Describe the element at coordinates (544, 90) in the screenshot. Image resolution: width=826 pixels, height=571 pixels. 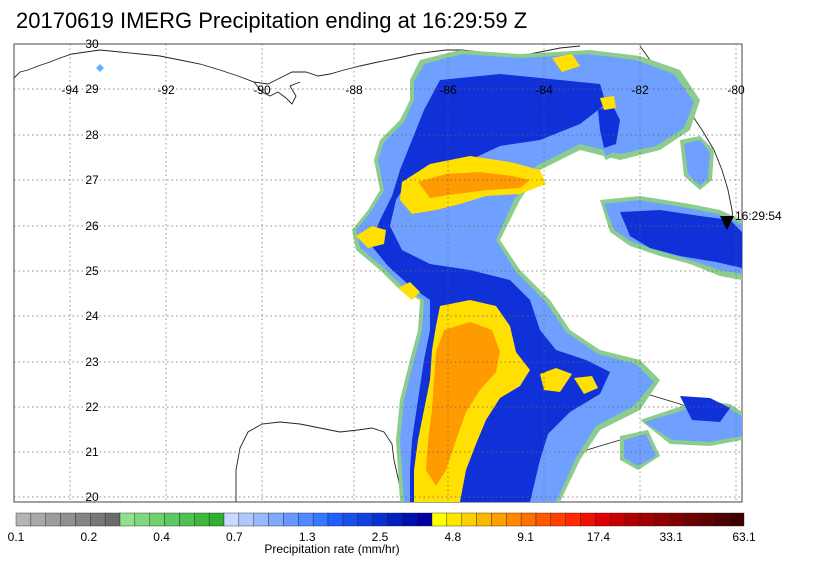
I see `longitude-tick-label: -84` at that location.